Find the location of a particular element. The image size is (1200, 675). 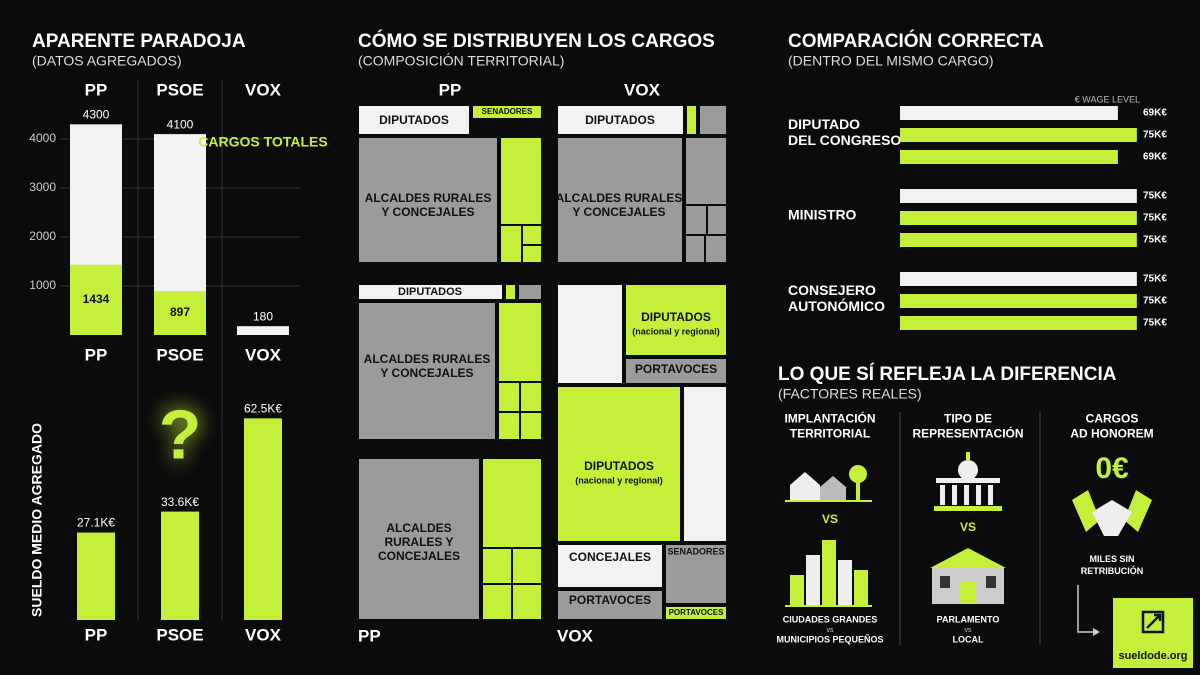

value-label: 69K€ is located at coordinates (1155, 113).